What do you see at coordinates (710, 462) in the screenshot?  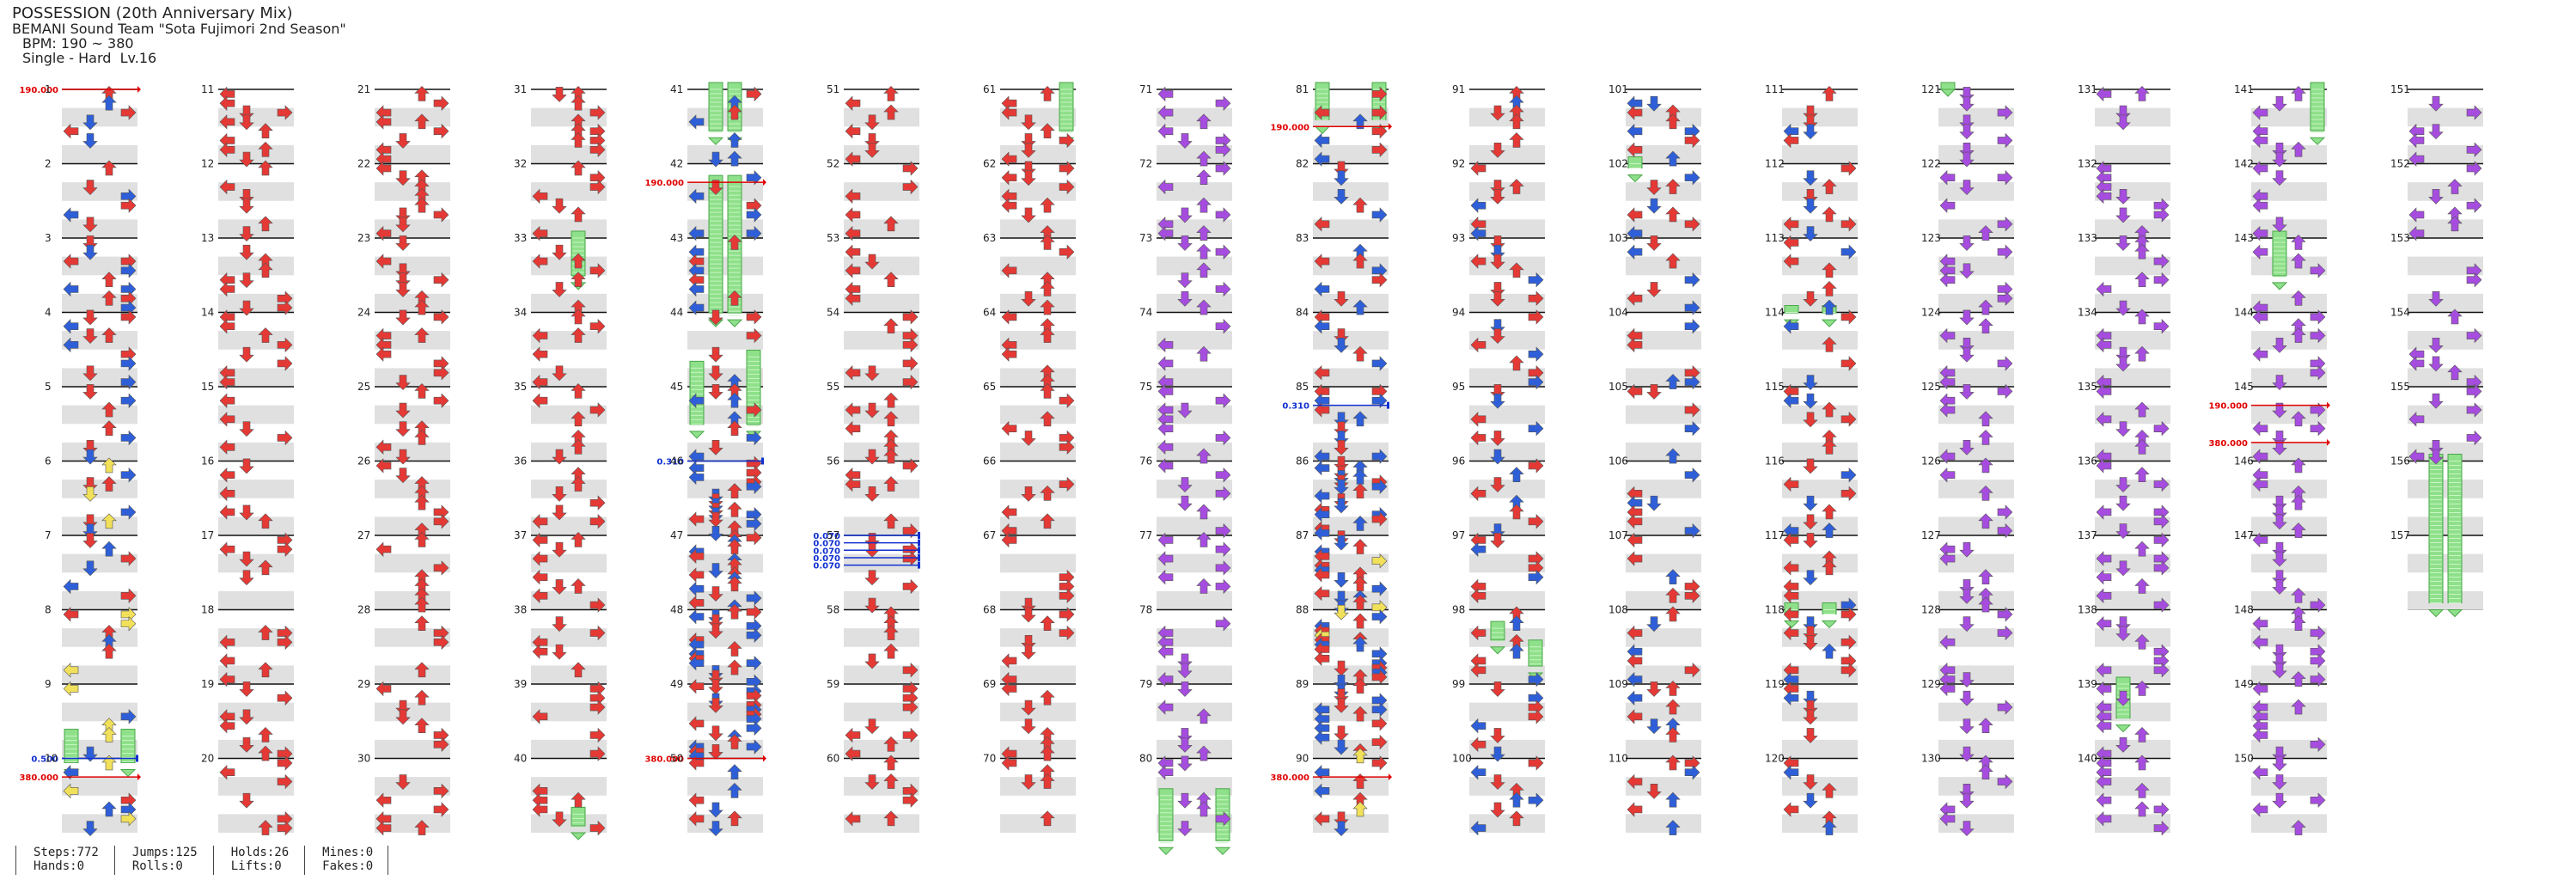 I see `gimmick-marker: 0.310` at bounding box center [710, 462].